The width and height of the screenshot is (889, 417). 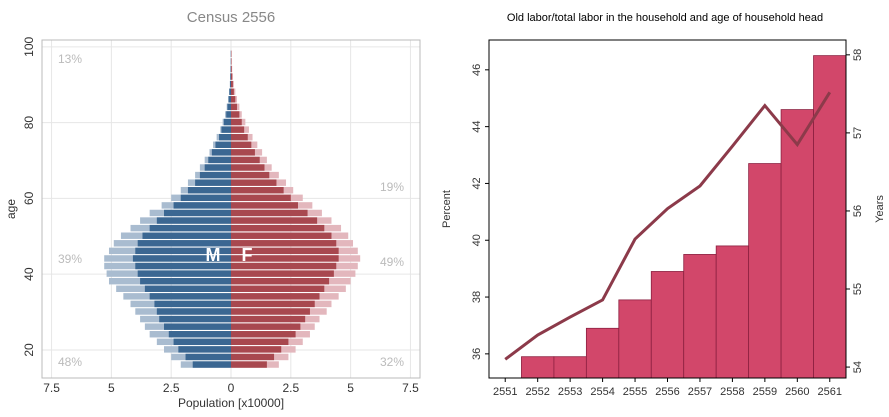 I want to click on y2-tick-label: 57, so click(x=858, y=133).